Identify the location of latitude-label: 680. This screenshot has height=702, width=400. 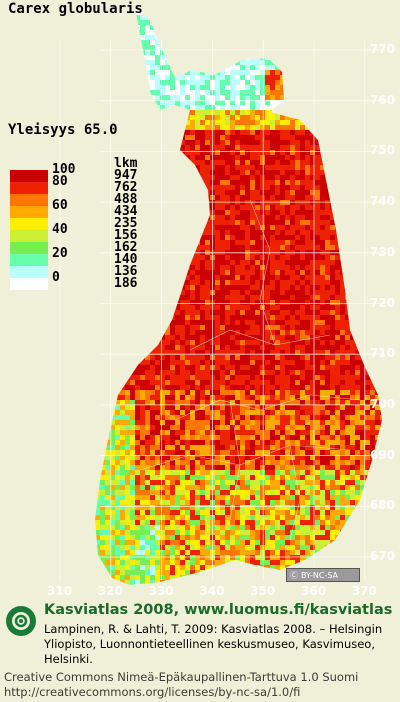
(383, 505).